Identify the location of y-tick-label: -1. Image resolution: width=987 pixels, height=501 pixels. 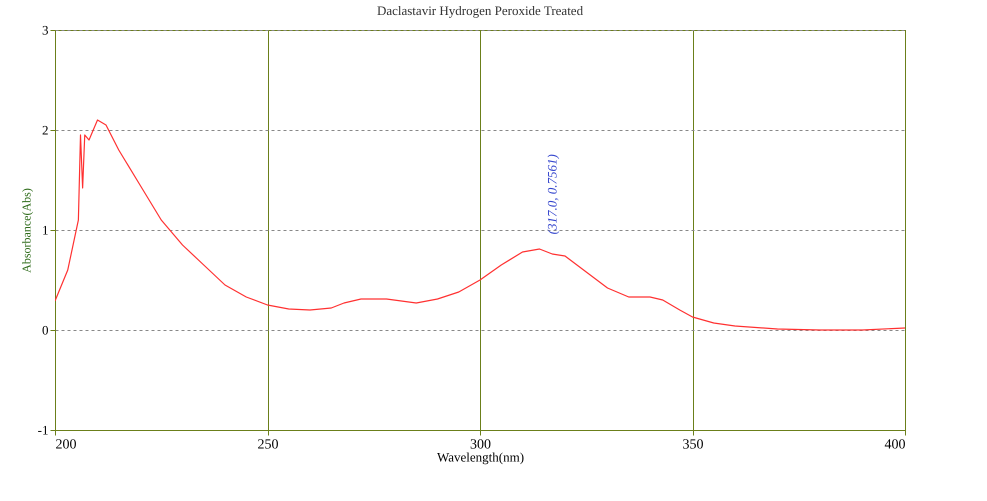
(43, 430).